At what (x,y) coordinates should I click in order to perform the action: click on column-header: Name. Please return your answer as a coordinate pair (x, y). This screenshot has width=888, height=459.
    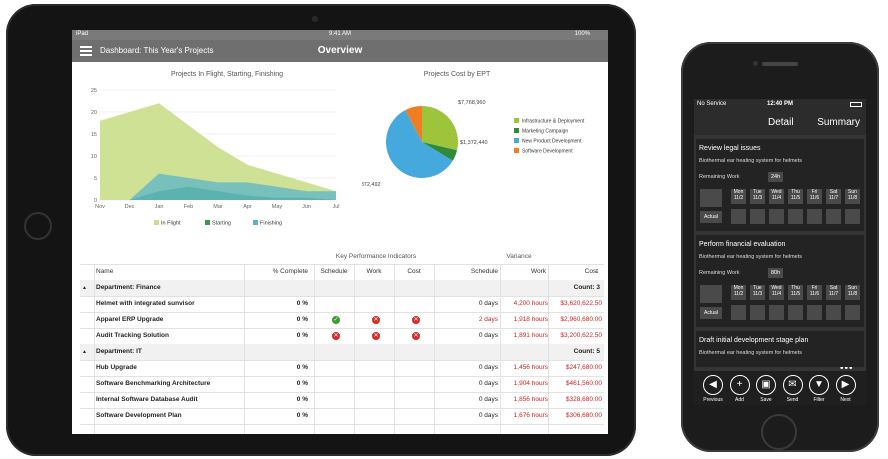
    Looking at the image, I should click on (105, 271).